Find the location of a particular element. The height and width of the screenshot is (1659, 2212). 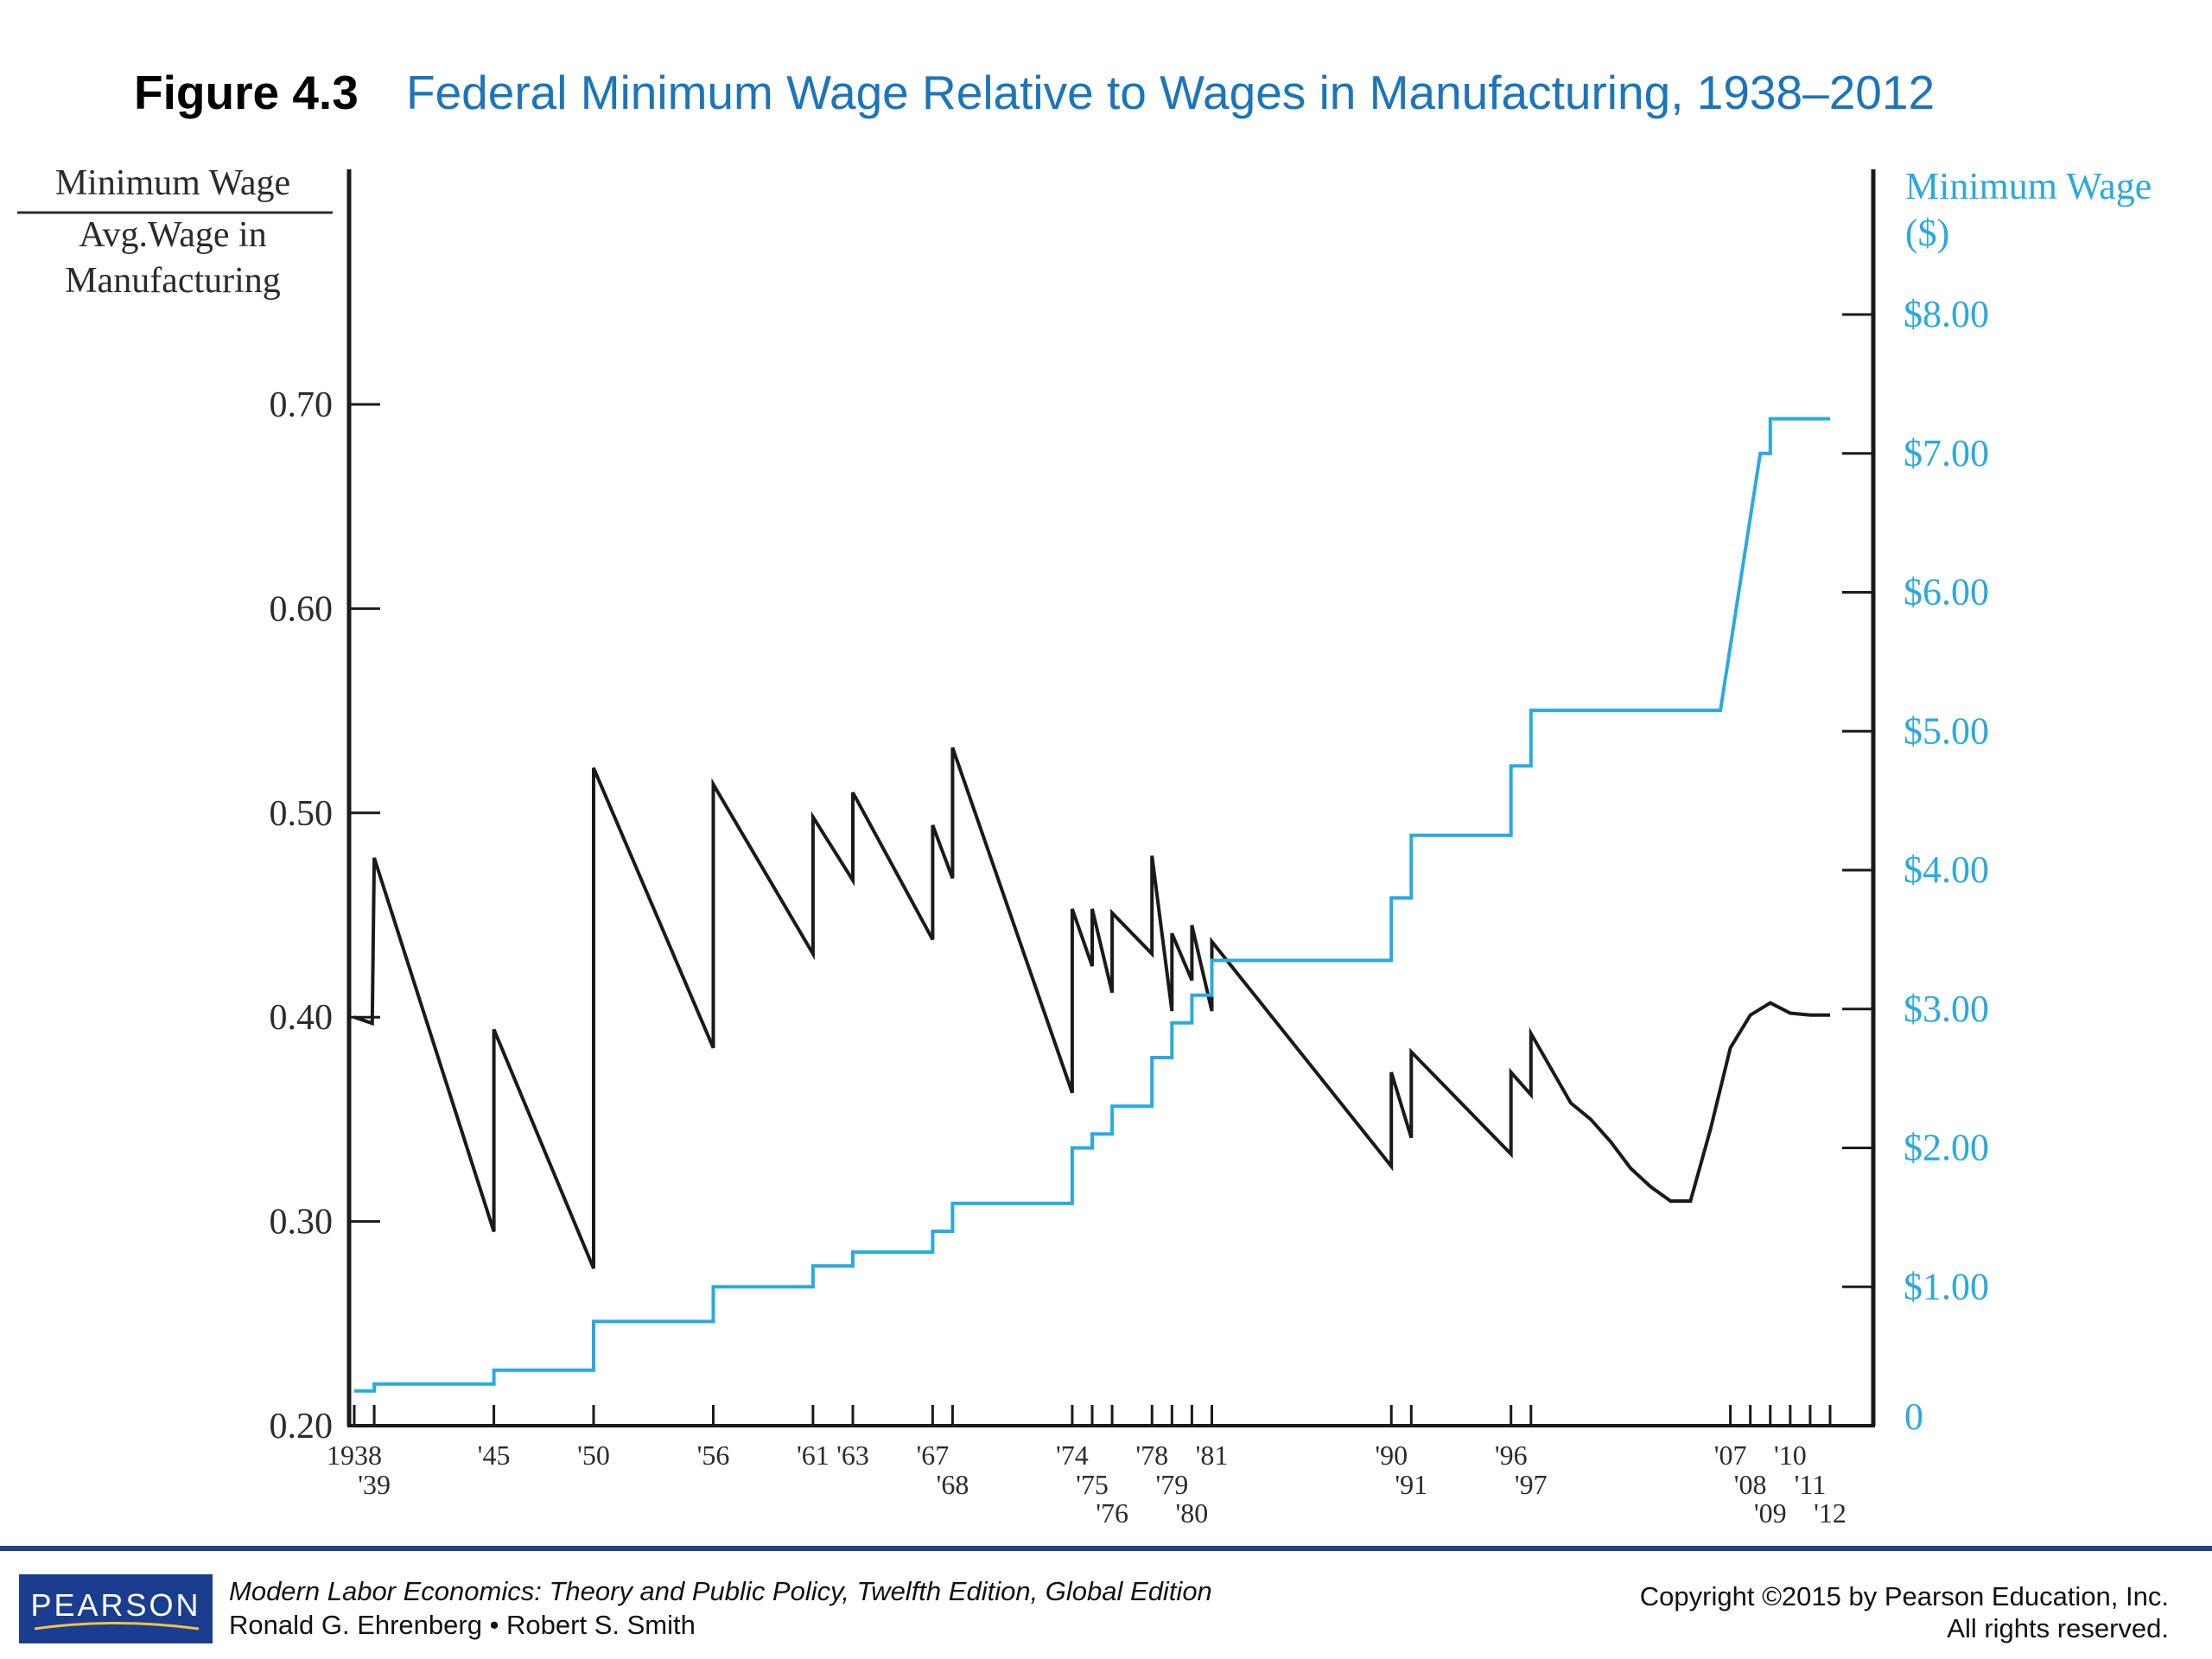

right-tick-label: $2.00 is located at coordinates (1946, 1148).